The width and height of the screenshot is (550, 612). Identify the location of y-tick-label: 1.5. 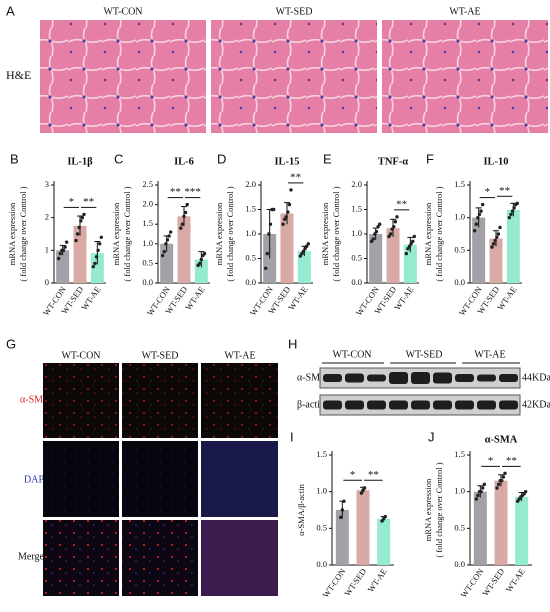
(459, 454).